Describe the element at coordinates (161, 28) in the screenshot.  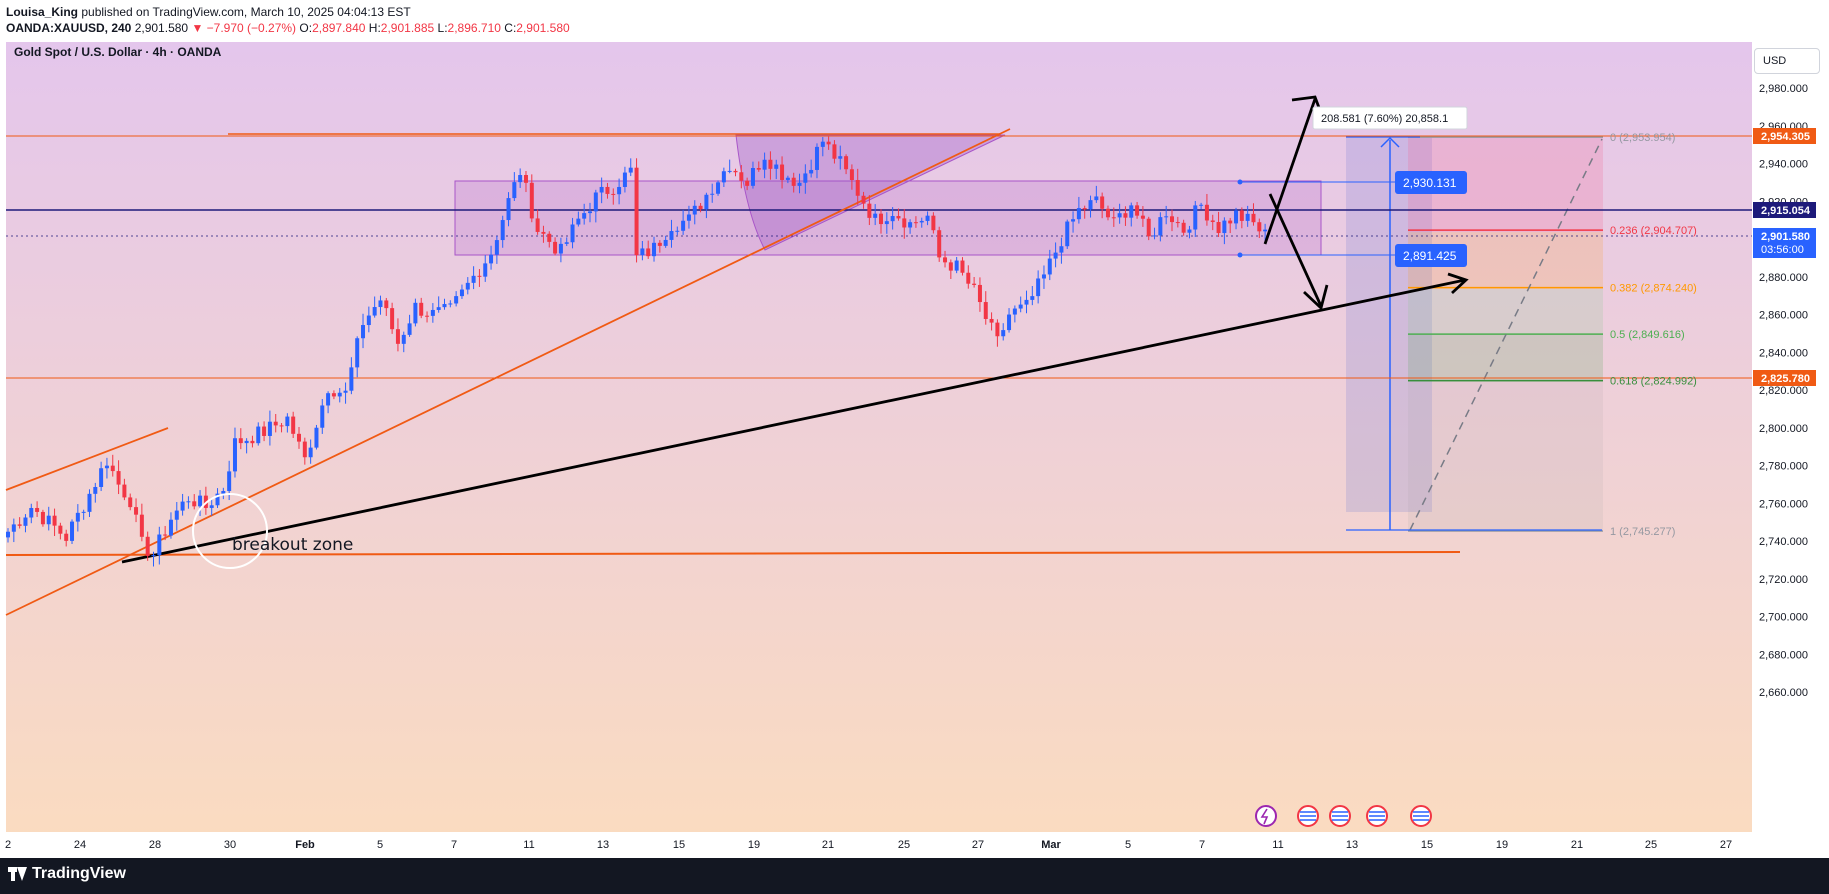
I see `last-price: 2,901.580` at that location.